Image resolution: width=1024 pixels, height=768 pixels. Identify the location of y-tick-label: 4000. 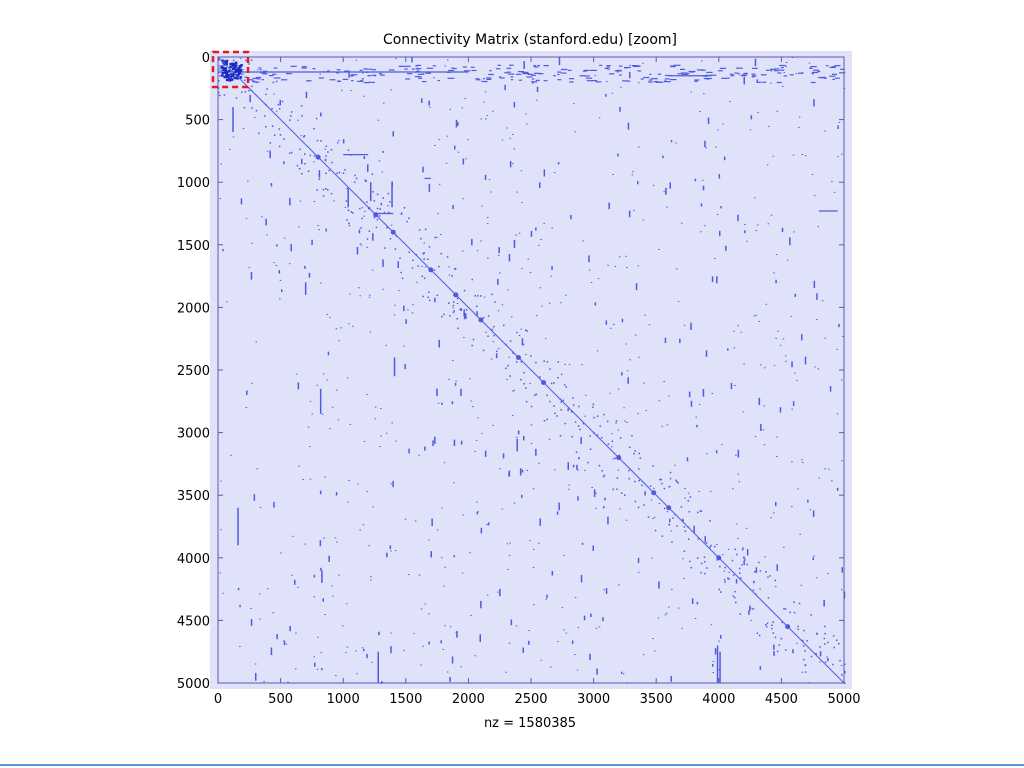
(193, 559).